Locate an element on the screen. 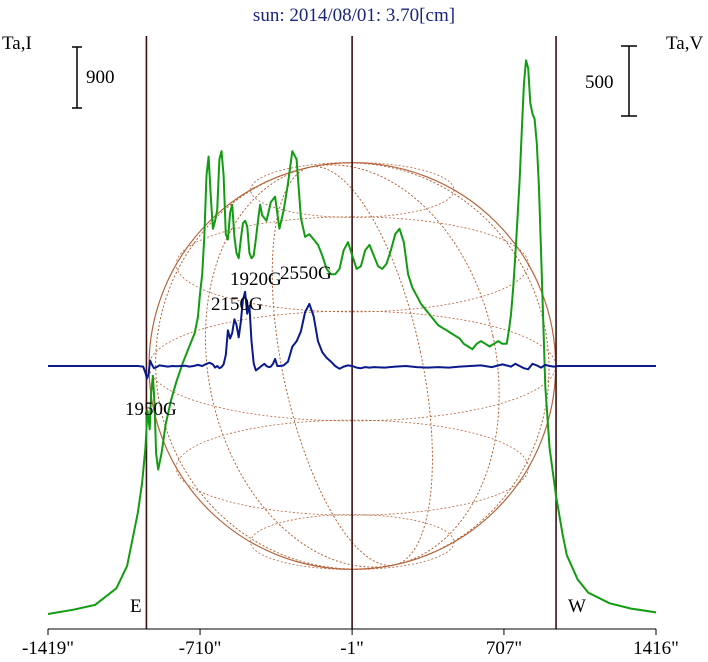  x-tick-label-1: -710" is located at coordinates (200, 648).